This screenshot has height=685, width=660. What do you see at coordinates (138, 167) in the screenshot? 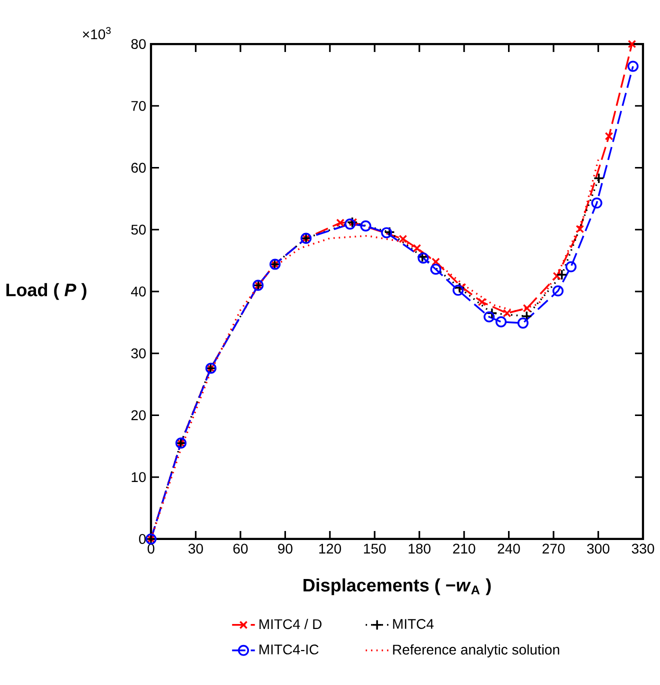
I see `y-tick-label: 60` at bounding box center [138, 167].